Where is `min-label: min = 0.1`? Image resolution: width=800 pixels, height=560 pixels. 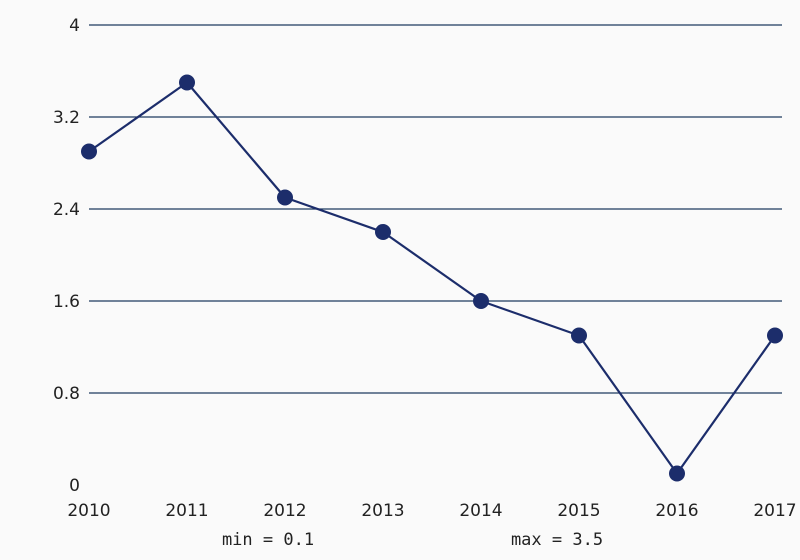 min-label: min = 0.1 is located at coordinates (268, 540).